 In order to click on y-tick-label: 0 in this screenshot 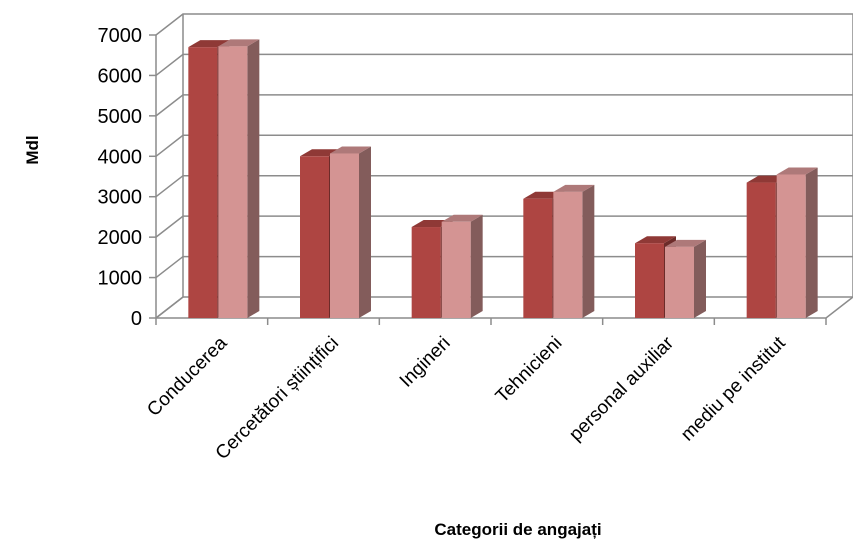, I will do `click(136, 319)`.